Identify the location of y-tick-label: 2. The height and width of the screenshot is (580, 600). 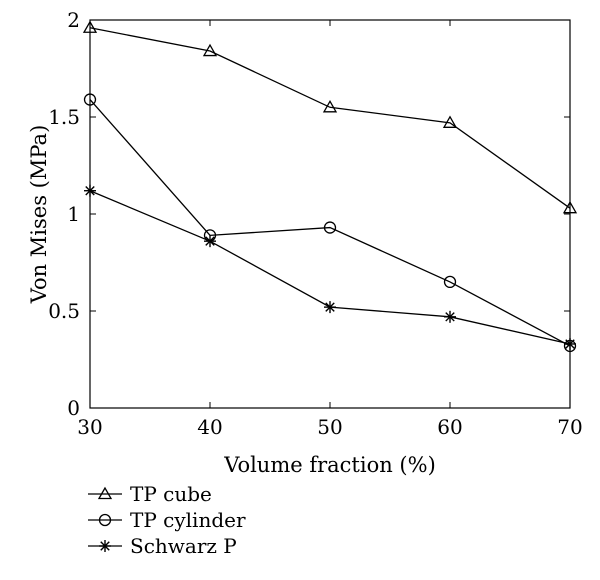
(73, 20).